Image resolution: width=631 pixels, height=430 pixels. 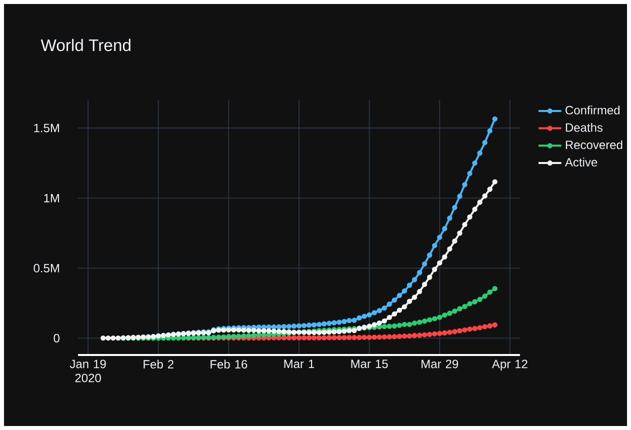 I want to click on y-tick-label: 0.5M, so click(x=46, y=268).